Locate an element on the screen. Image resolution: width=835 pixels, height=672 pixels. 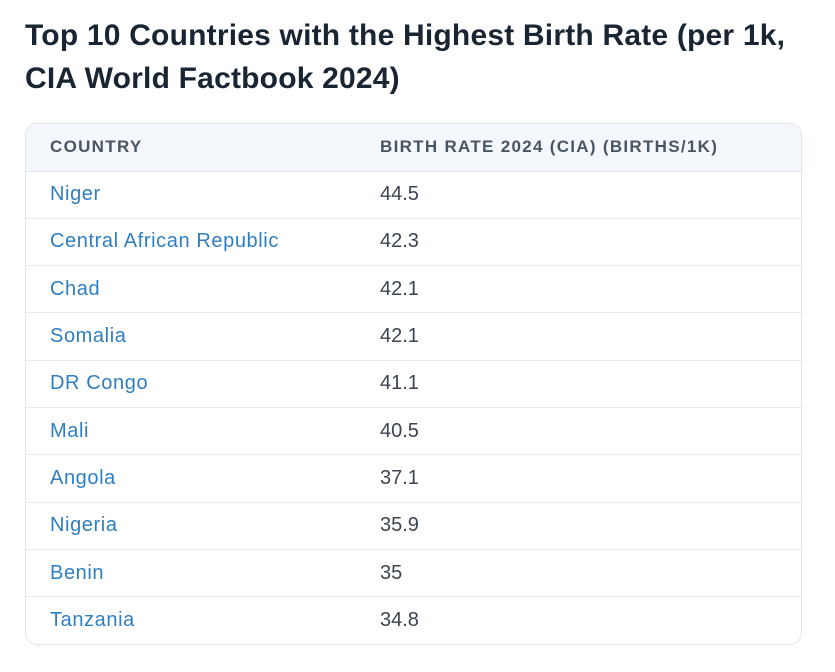
table-row: Angola 37.1 is located at coordinates (413, 478).